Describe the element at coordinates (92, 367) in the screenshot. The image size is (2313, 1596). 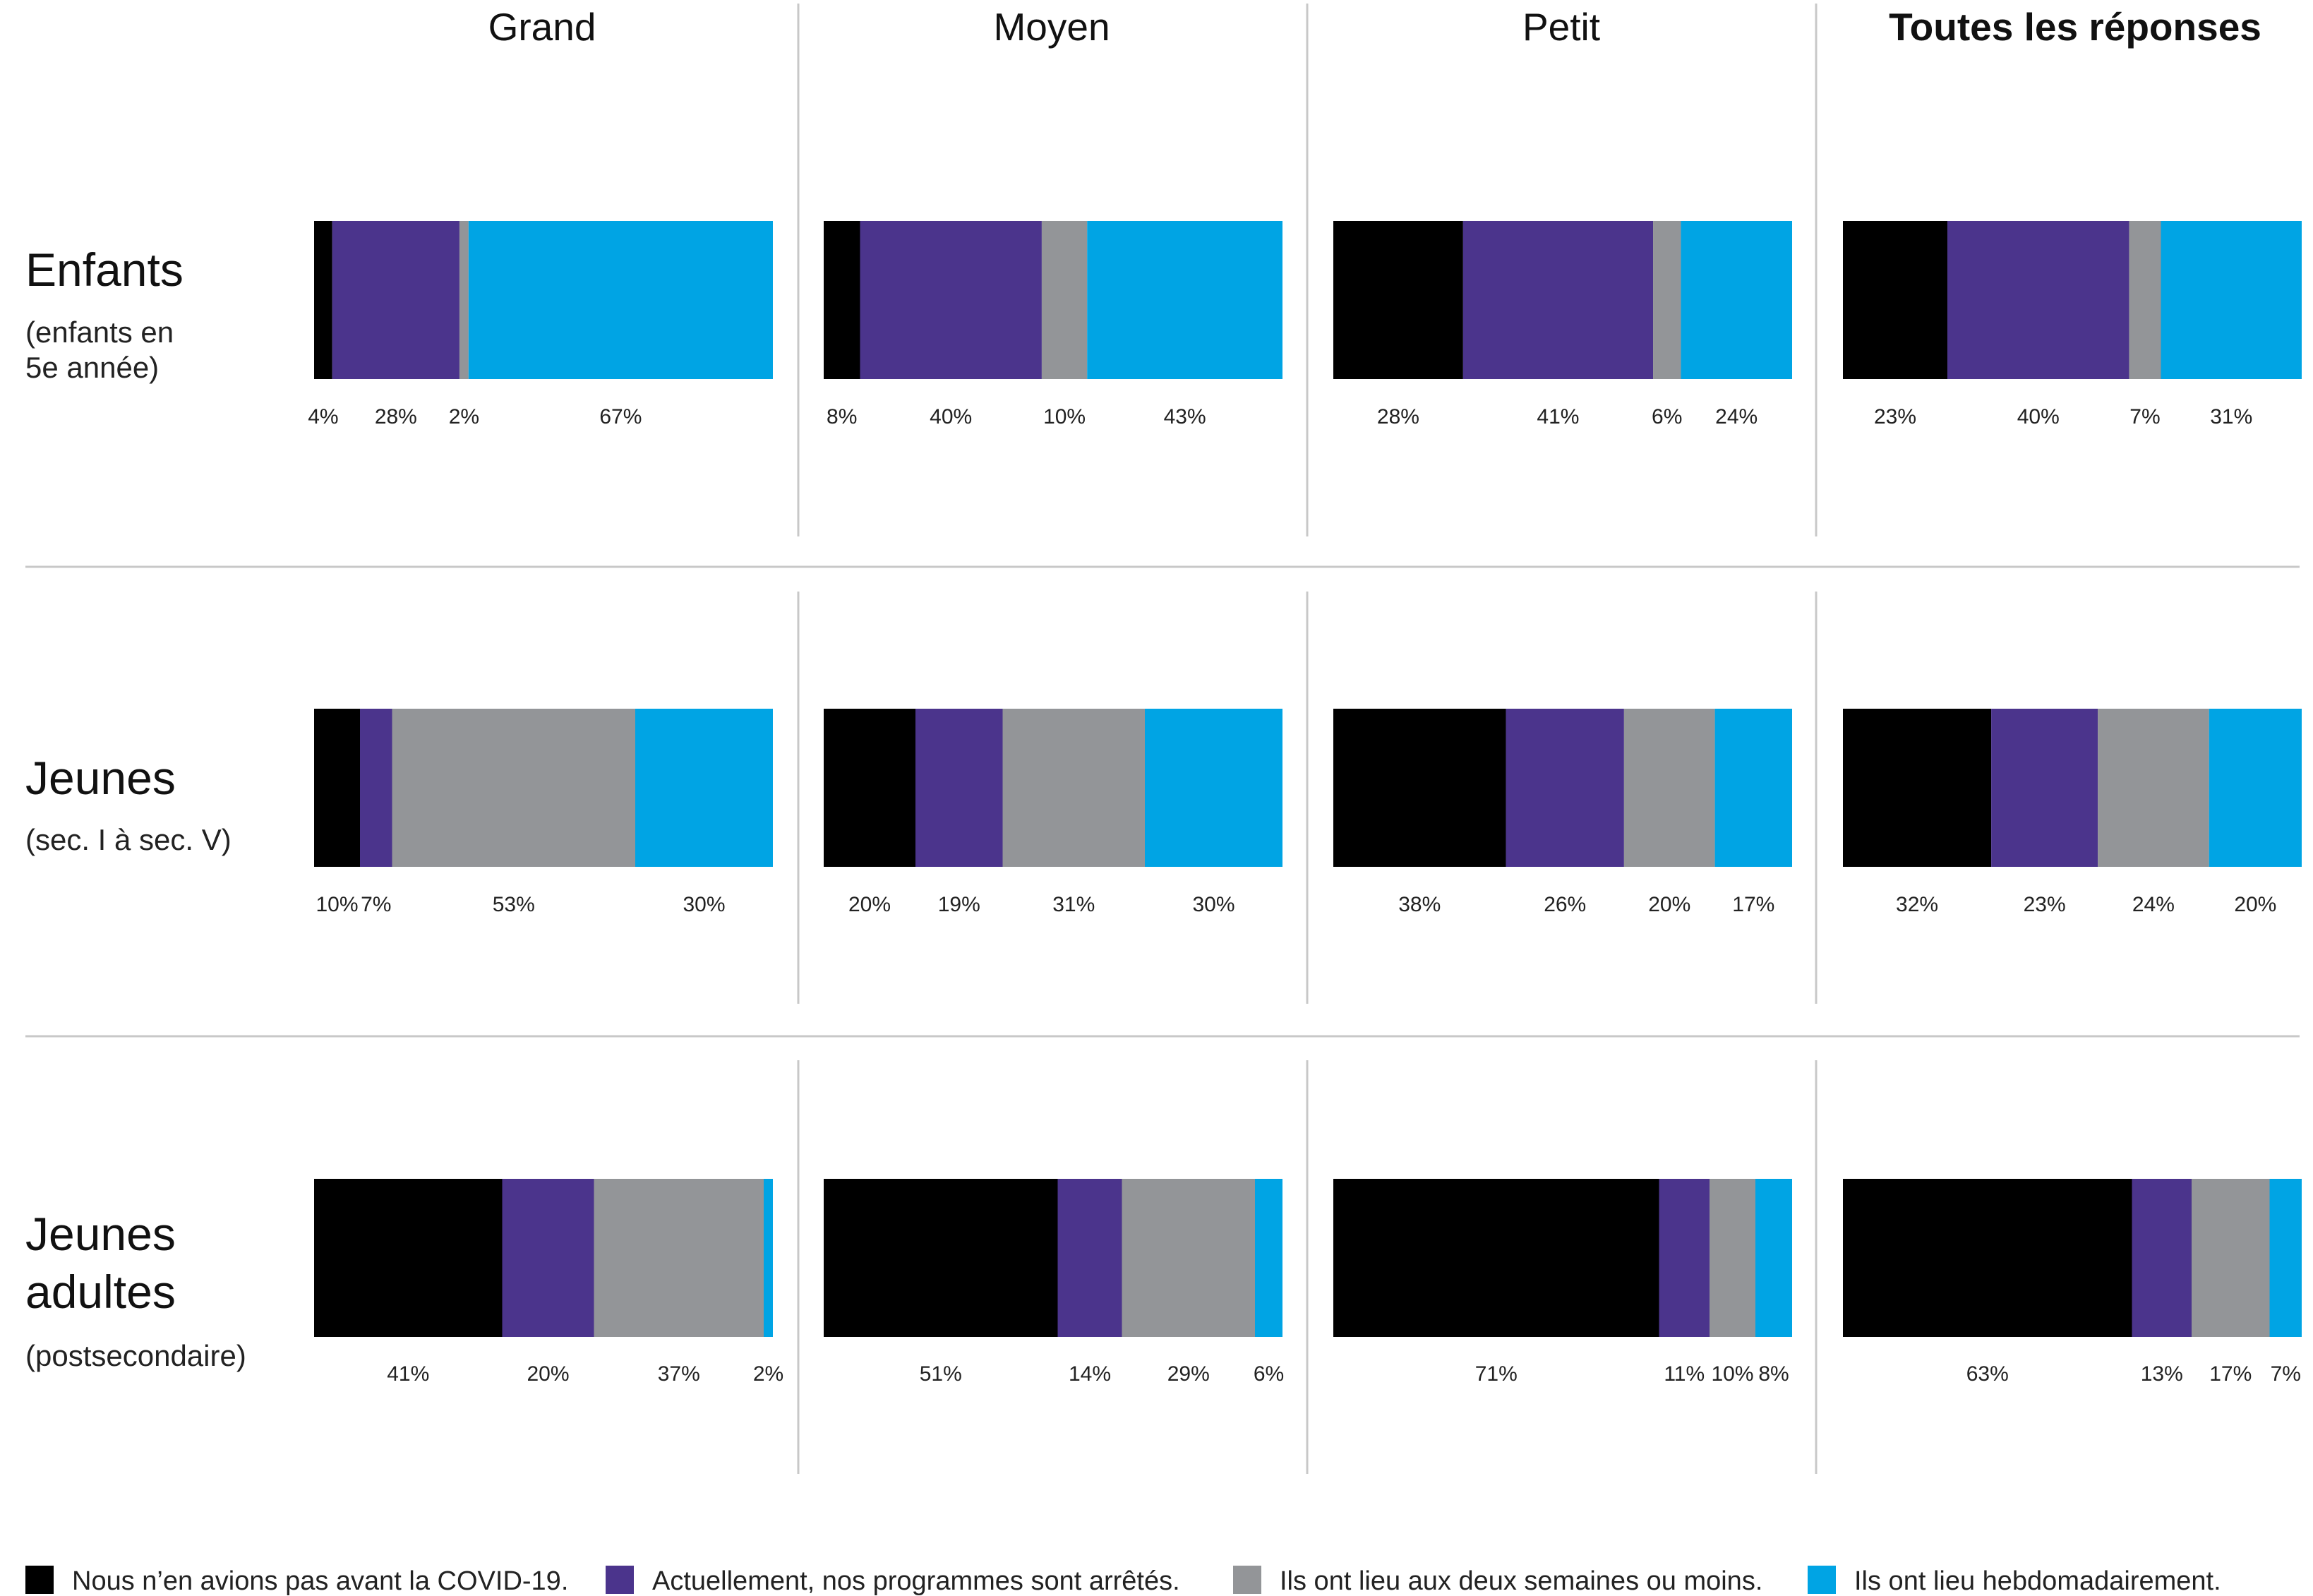
I see `row-subtitle: 5e année)` at that location.